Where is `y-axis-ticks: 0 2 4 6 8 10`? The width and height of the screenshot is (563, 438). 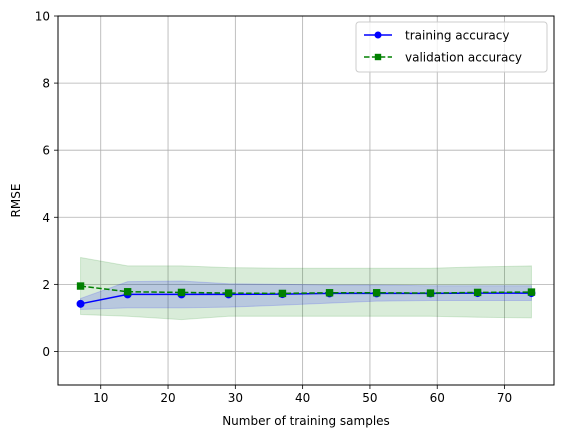
y-axis-ticks: 0 2 4 6 8 10 is located at coordinates (46, 184).